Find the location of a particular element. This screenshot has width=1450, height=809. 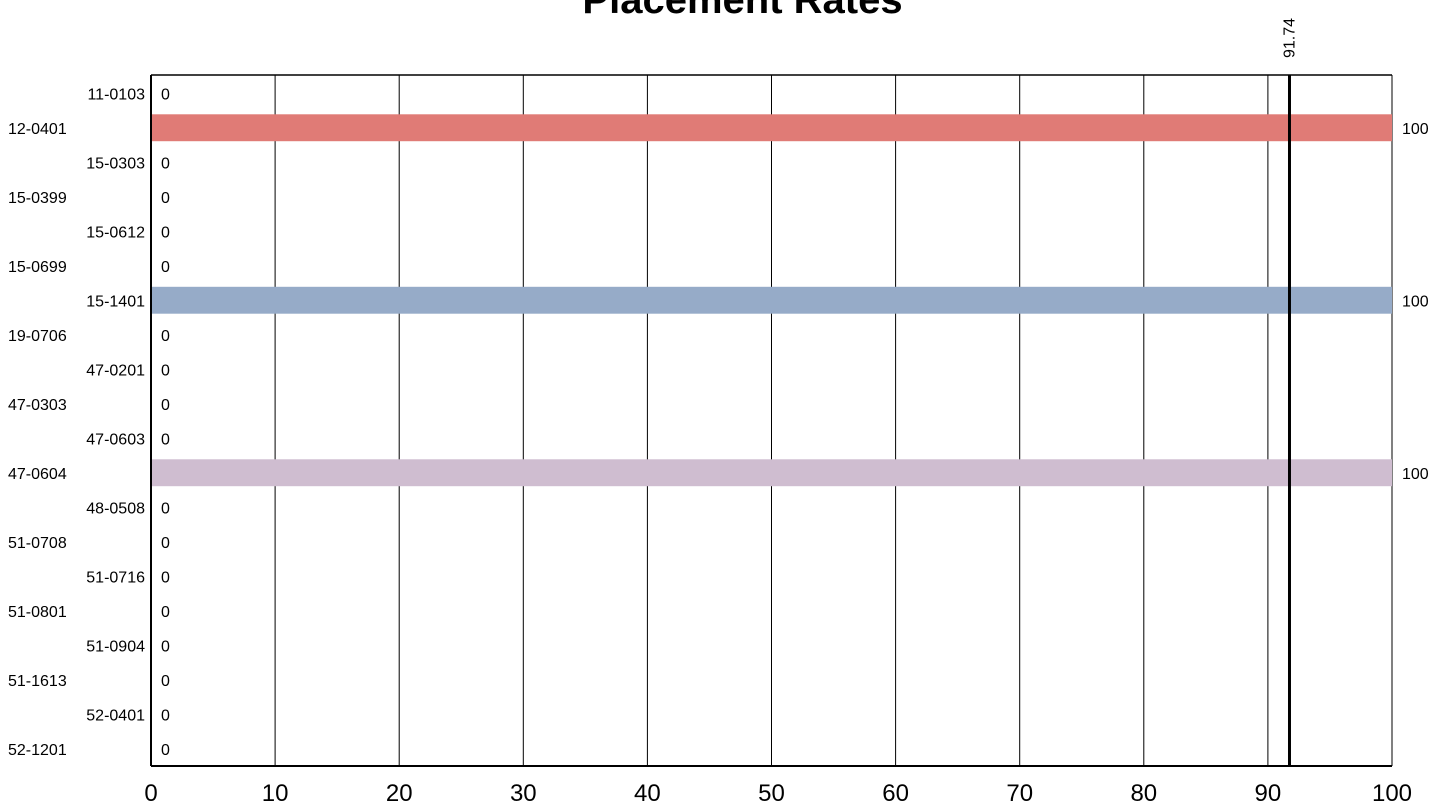

category-label: 15-0699 is located at coordinates (37, 267).